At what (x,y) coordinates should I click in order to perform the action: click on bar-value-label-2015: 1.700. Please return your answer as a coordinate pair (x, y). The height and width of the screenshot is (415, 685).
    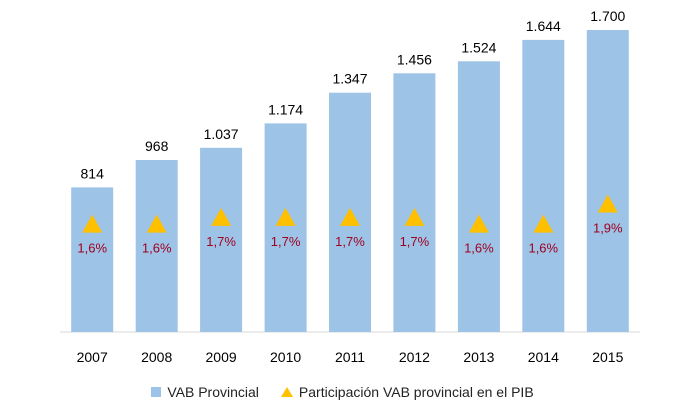
    Looking at the image, I should click on (607, 16).